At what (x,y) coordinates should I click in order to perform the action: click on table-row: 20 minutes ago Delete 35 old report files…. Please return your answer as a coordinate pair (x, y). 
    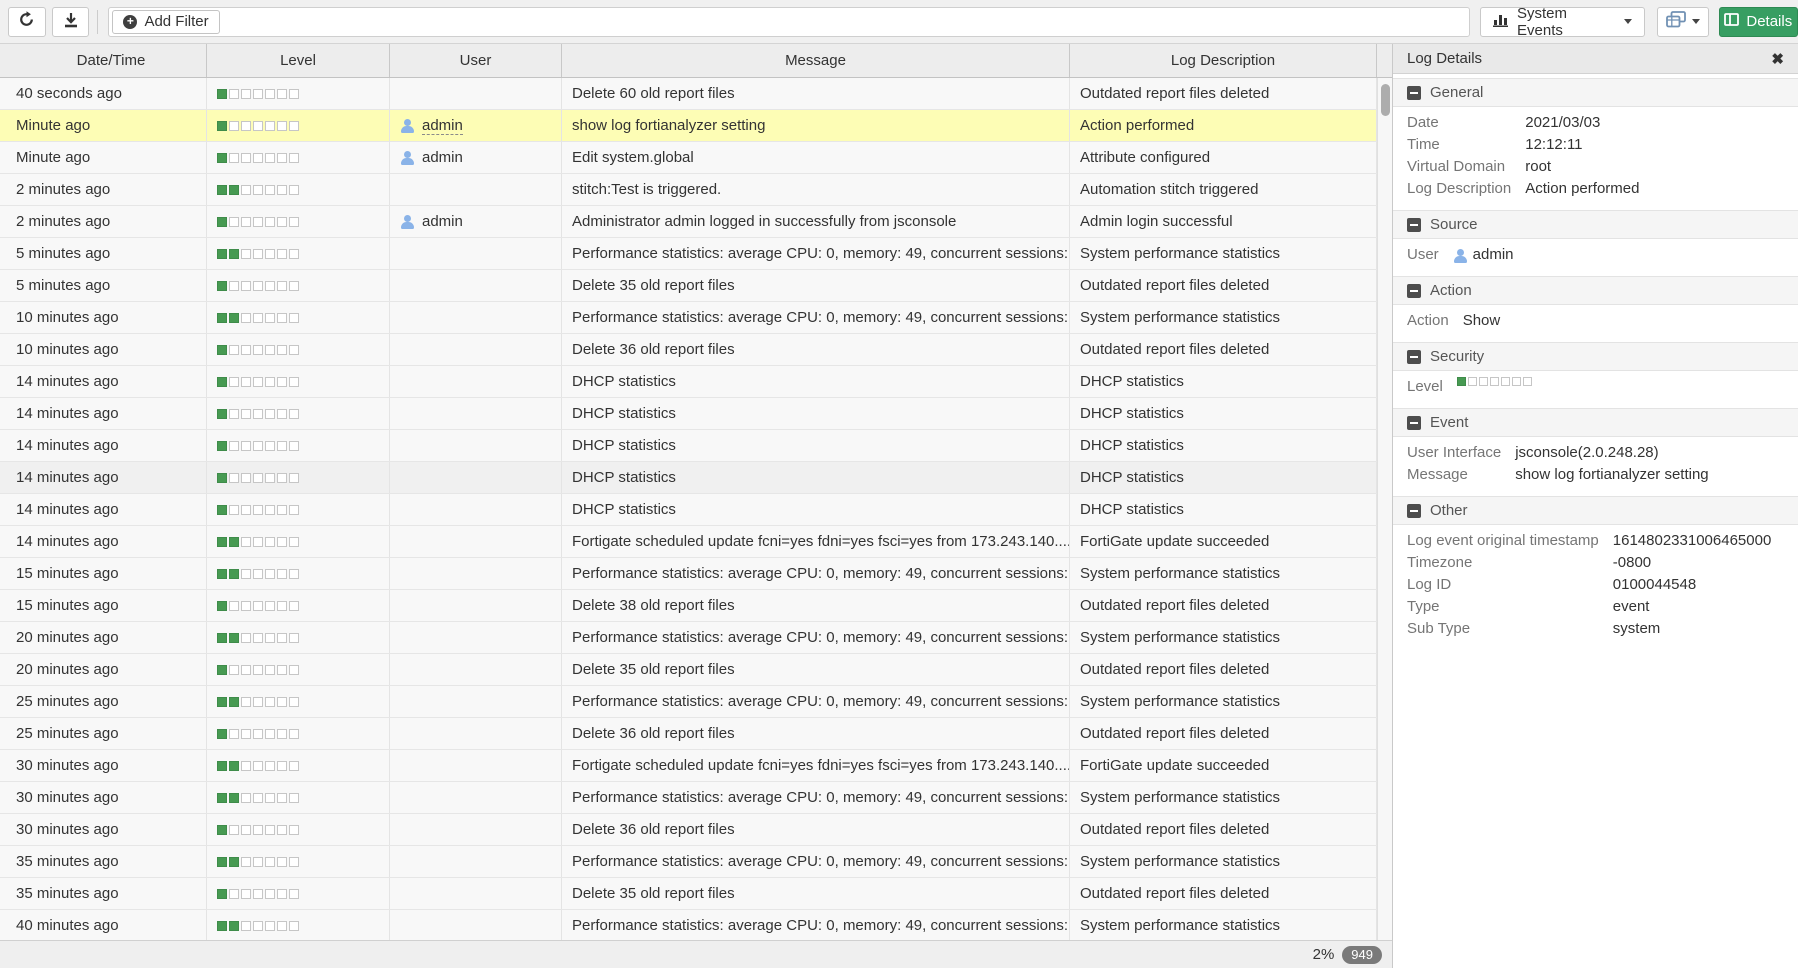
    Looking at the image, I should click on (688, 670).